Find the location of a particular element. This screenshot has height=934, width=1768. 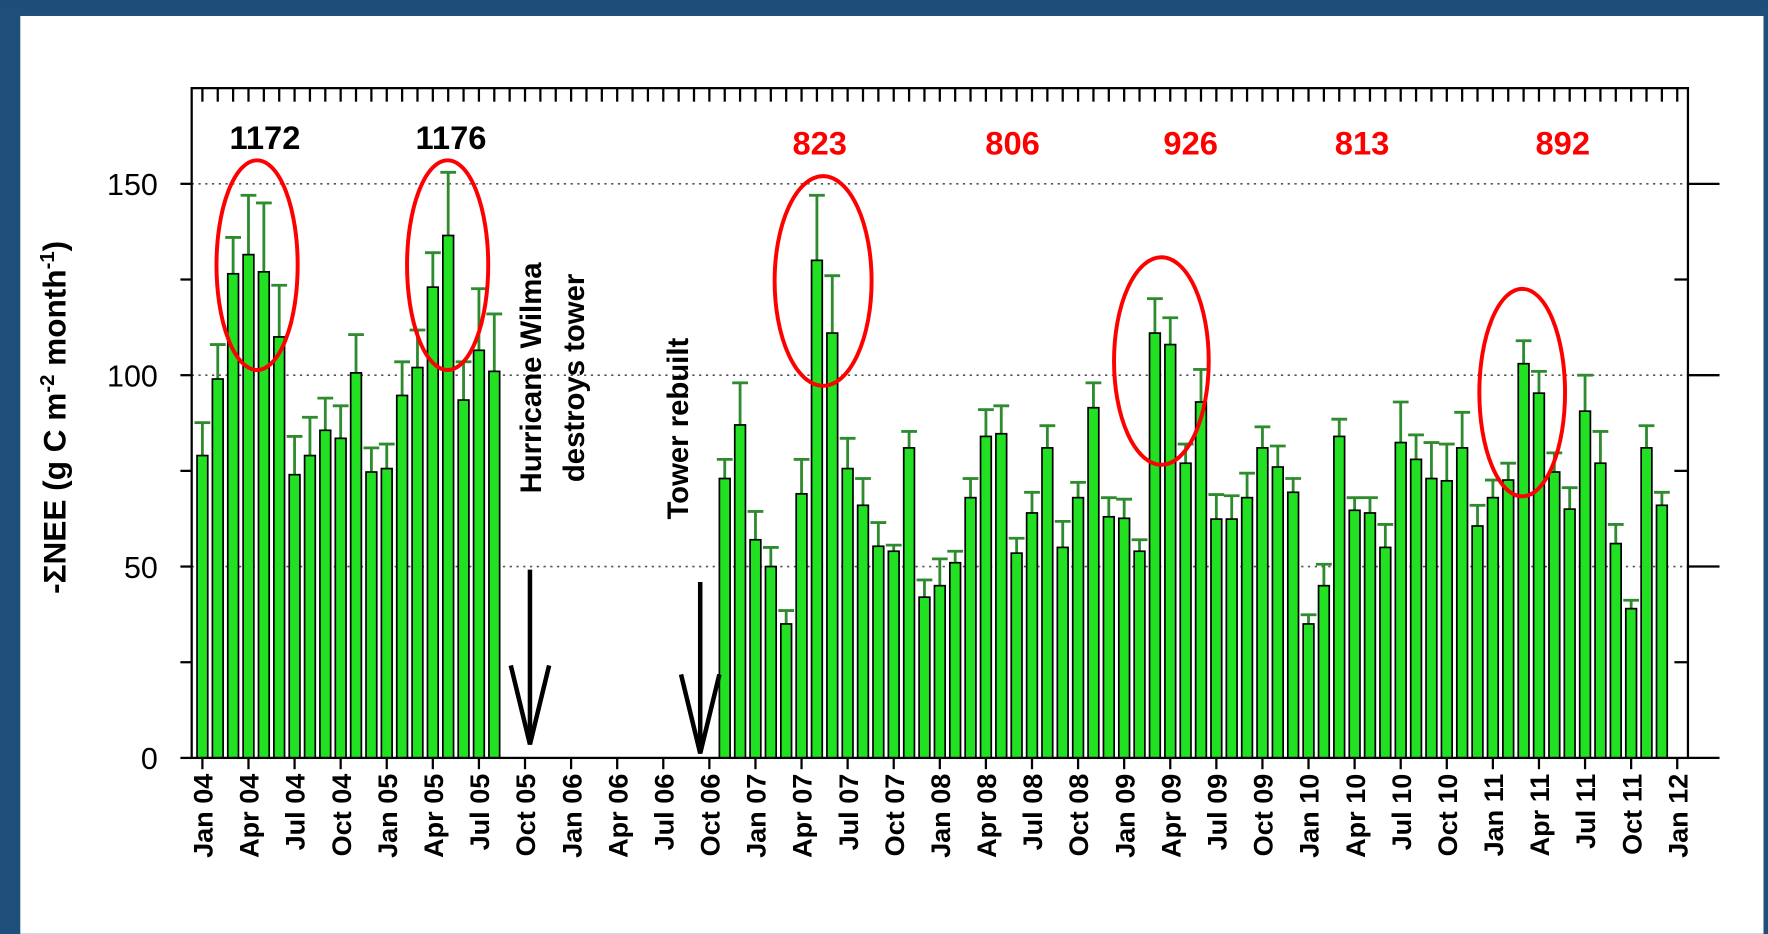

x-tick-label: Jan 09 is located at coordinates (1125, 816).